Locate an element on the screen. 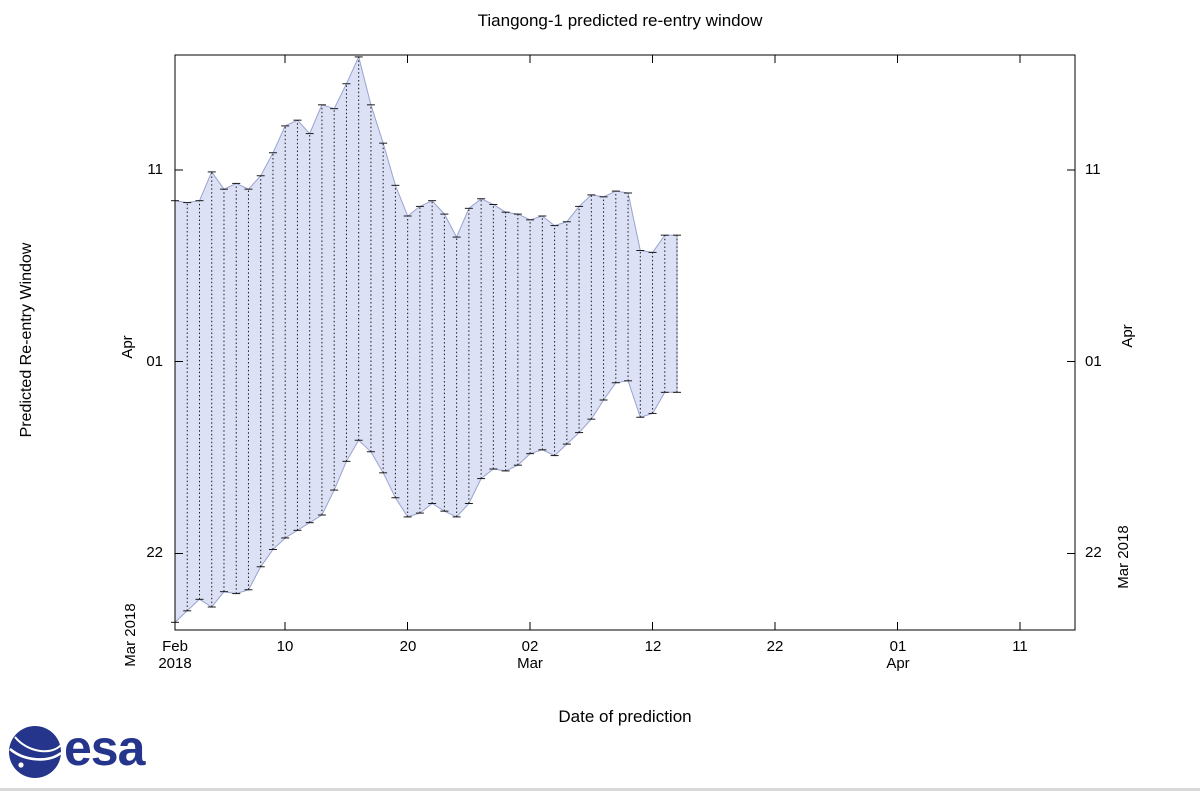 The image size is (1200, 791). month-label-apr-right: Apr is located at coordinates (1127, 336).